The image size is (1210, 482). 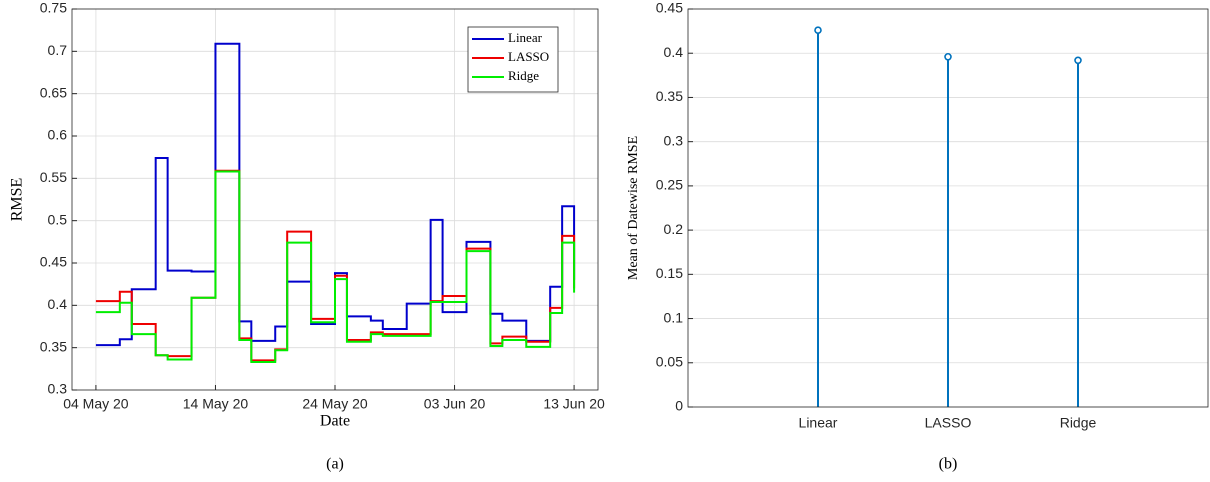 I want to click on y-tick-label: 0.75, so click(x=53, y=8).